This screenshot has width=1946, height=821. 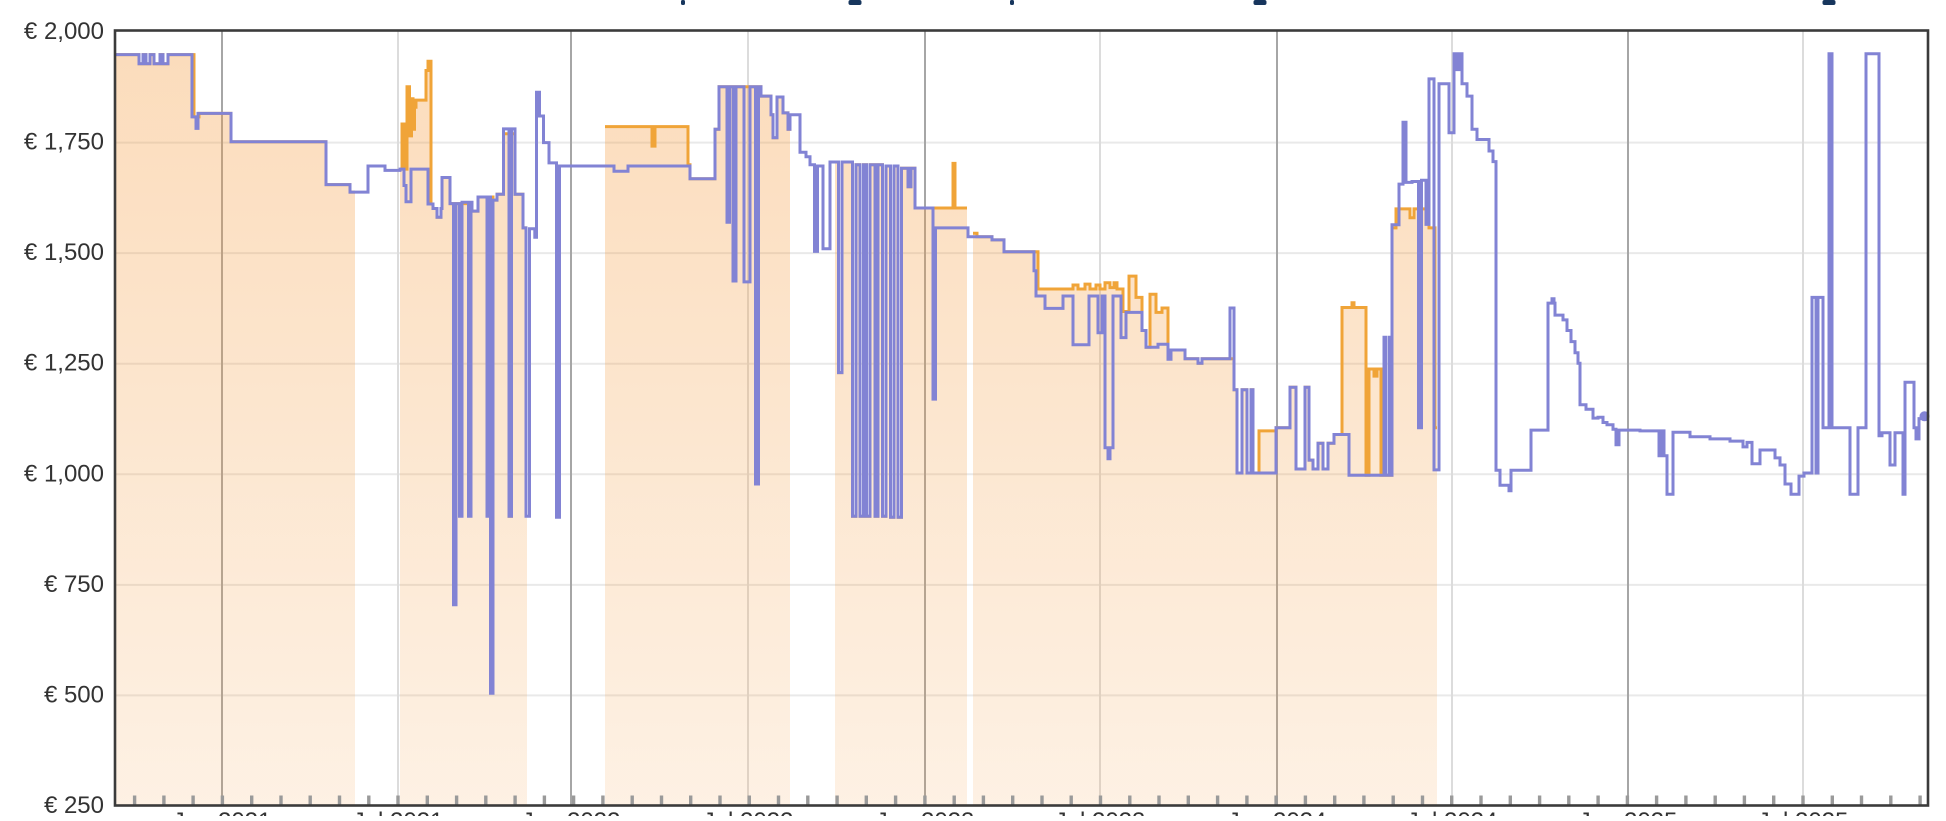 I want to click on svg-text: € 1,750, so click(x=64, y=142).